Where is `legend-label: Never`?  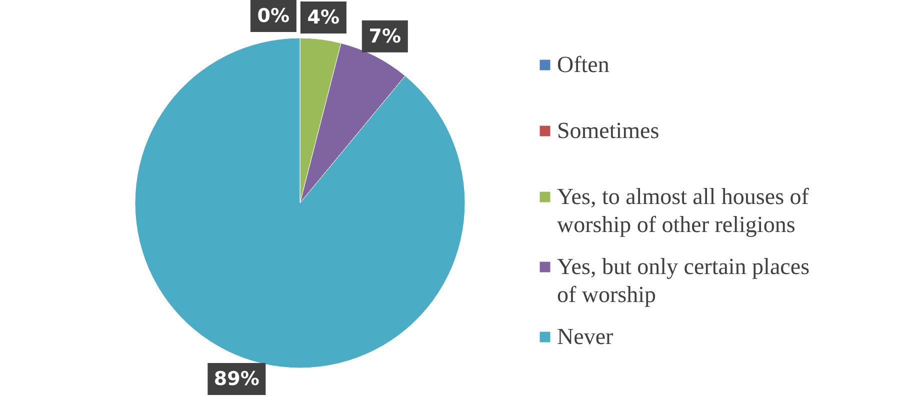
legend-label: Never is located at coordinates (585, 336).